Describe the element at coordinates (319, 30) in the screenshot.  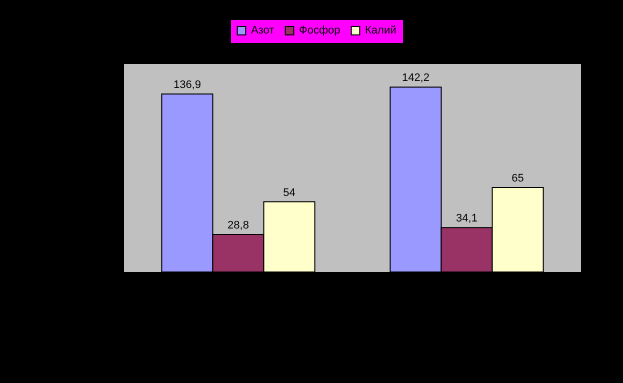
I see `legend-label: Фосфор` at that location.